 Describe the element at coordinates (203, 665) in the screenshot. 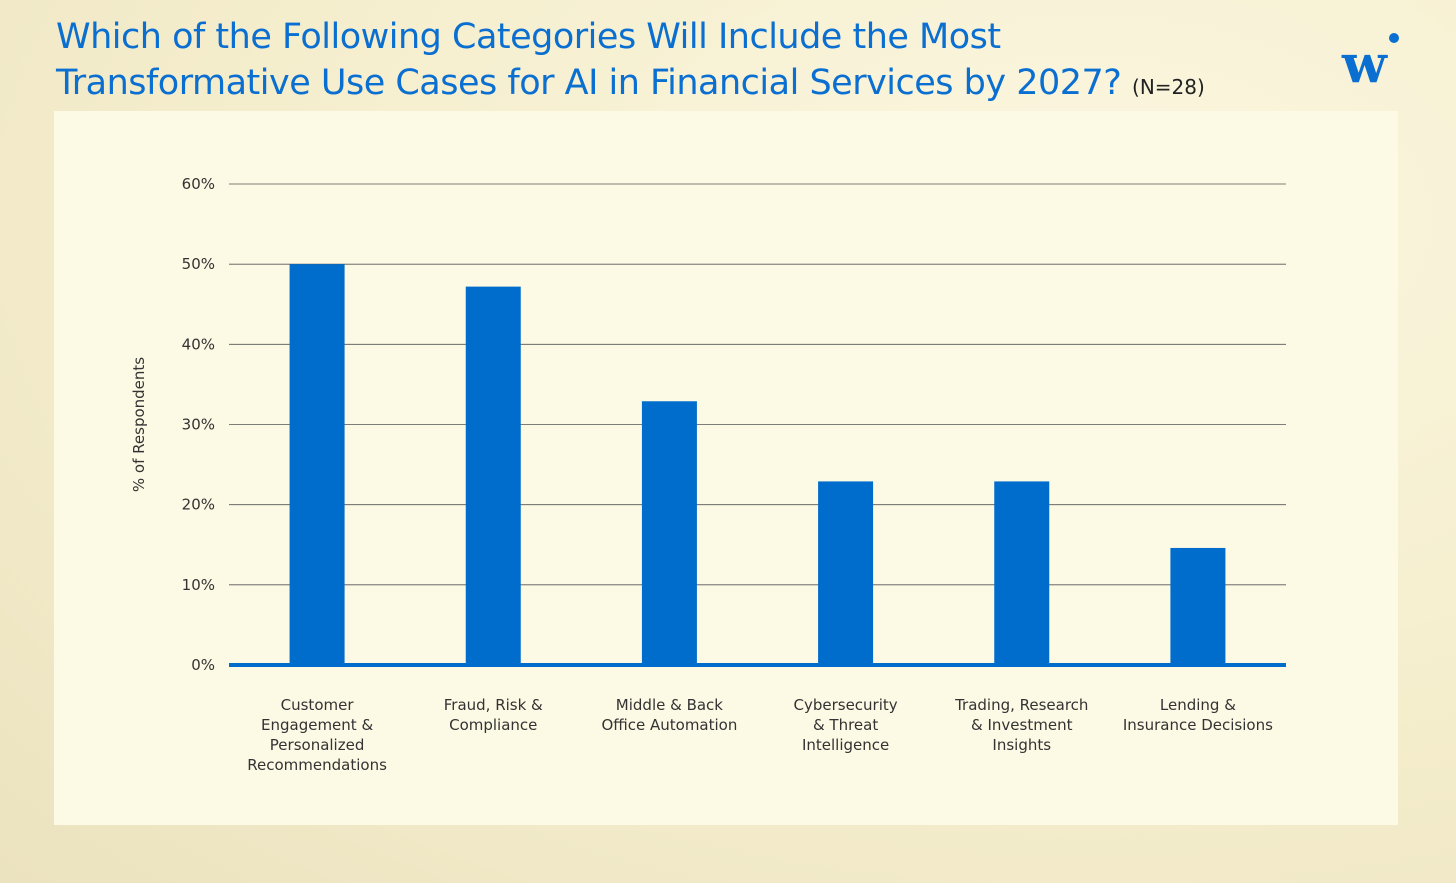

I see `y-tick-label: 0%` at that location.